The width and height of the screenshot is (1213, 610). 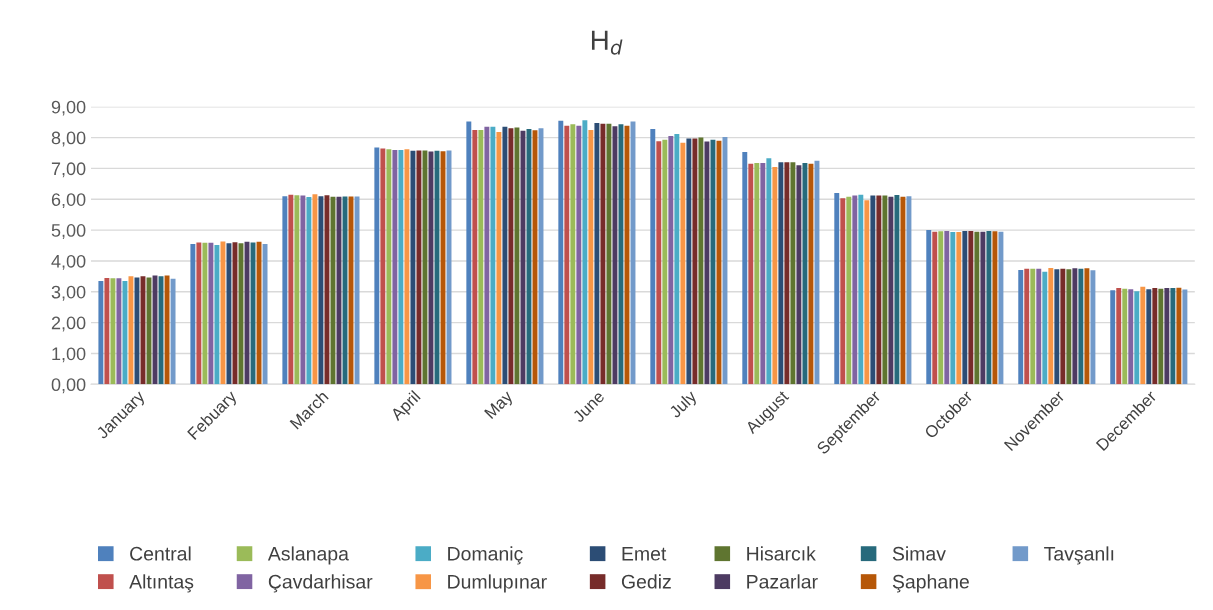 What do you see at coordinates (930, 583) in the screenshot?
I see `legend-label: Şaphane` at bounding box center [930, 583].